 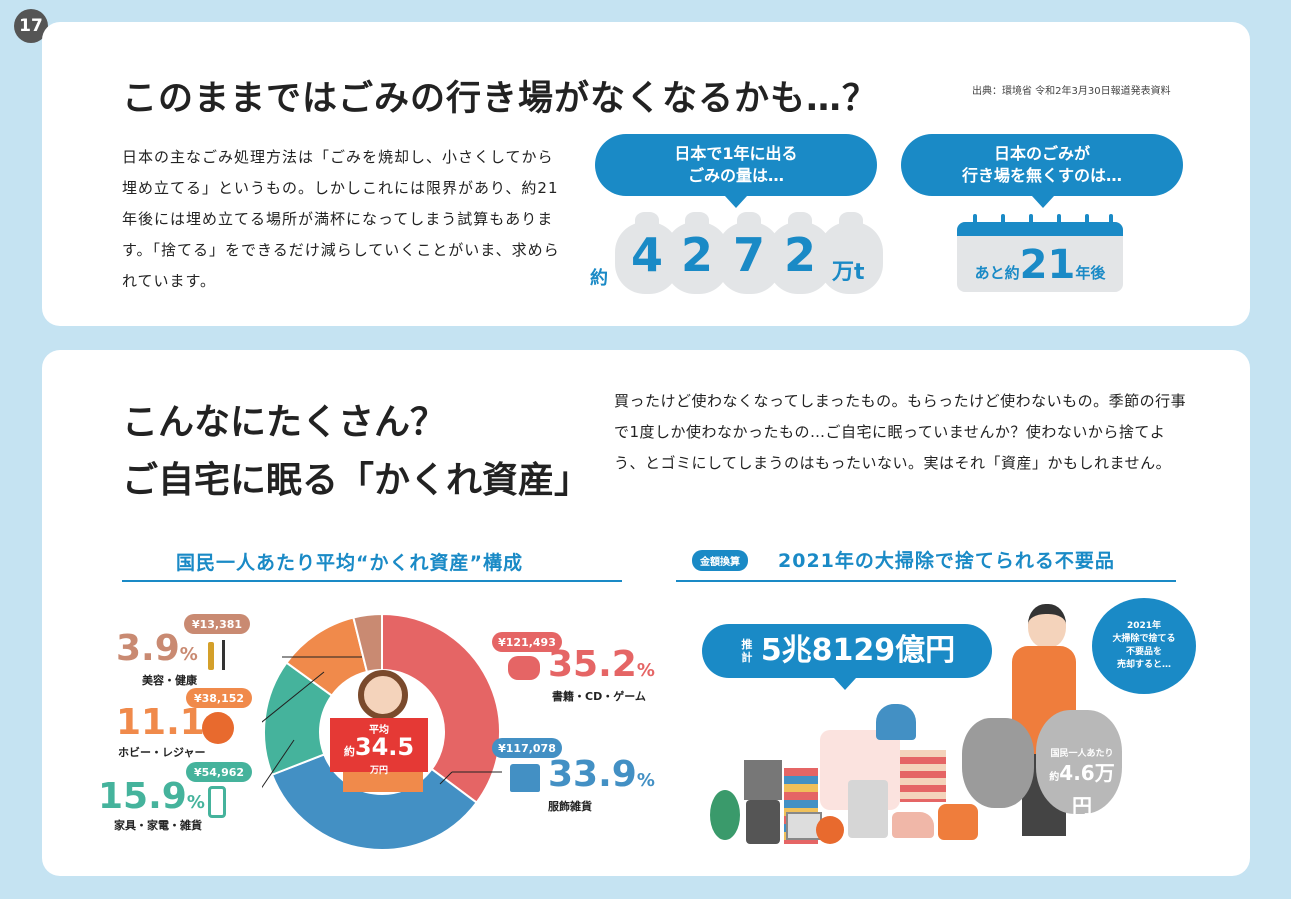 What do you see at coordinates (570, 806) in the screenshot?
I see `label-clothing: 服飾雑貨` at bounding box center [570, 806].